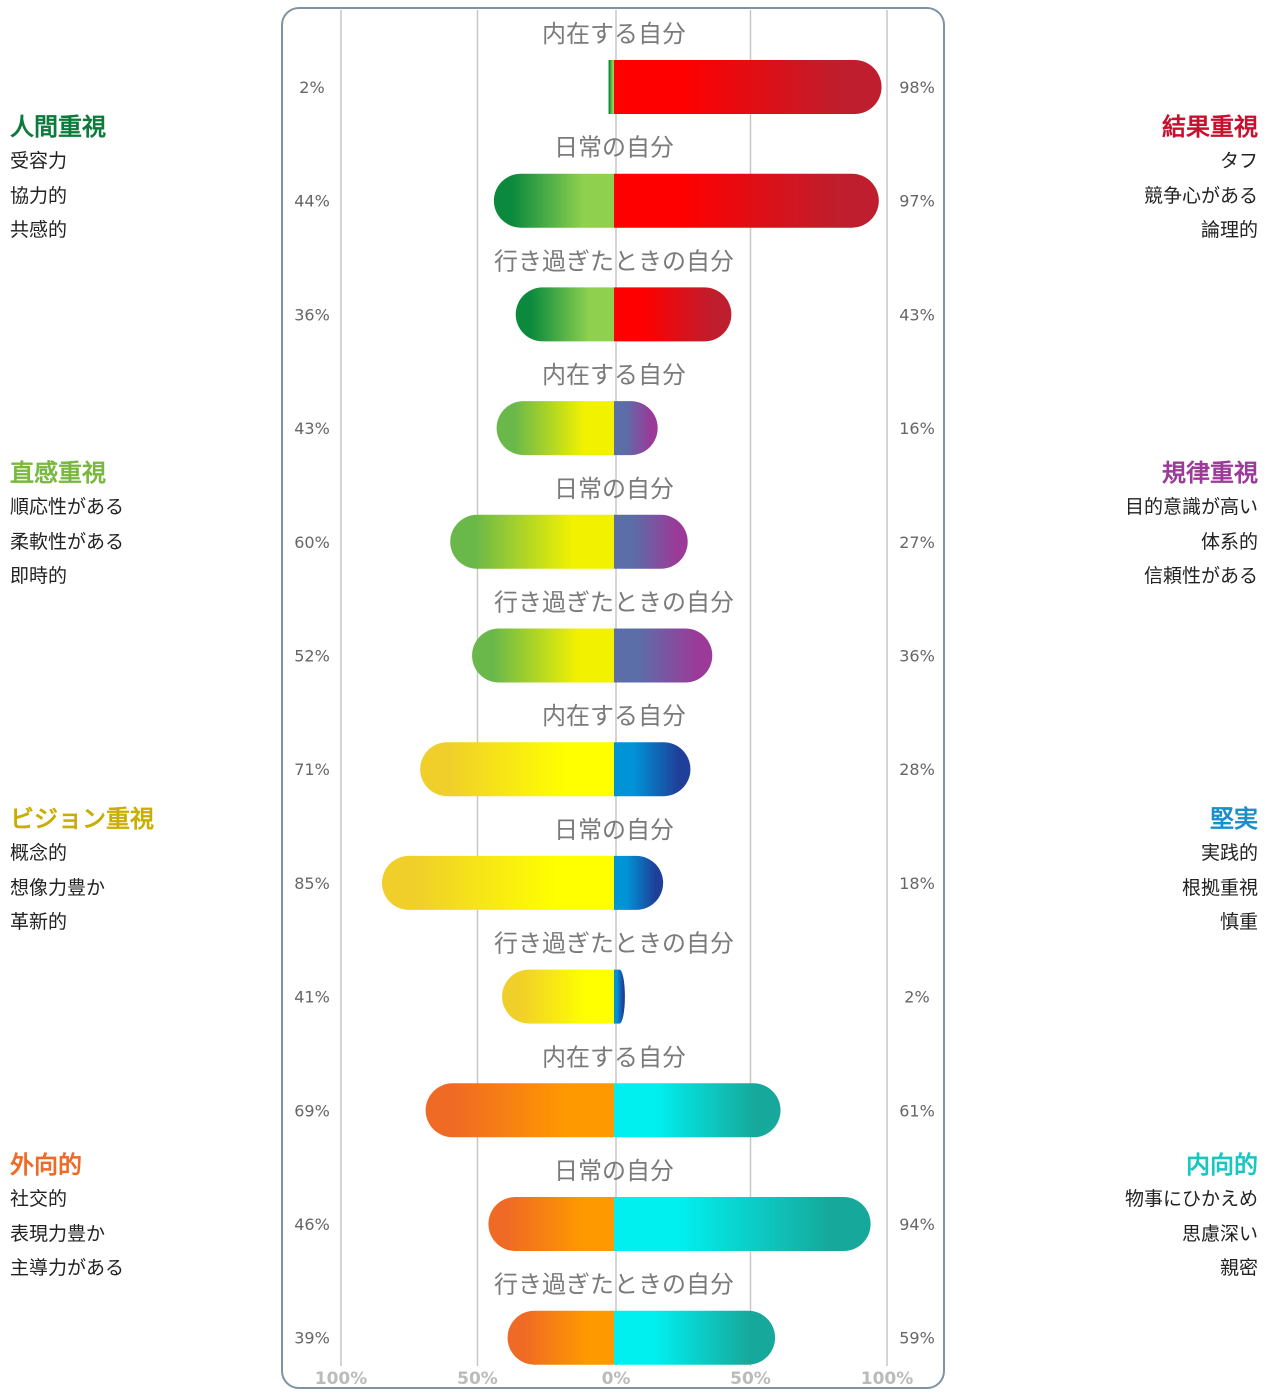  Describe the element at coordinates (46, 1165) in the screenshot. I see `left-group-title: 外向的` at that location.